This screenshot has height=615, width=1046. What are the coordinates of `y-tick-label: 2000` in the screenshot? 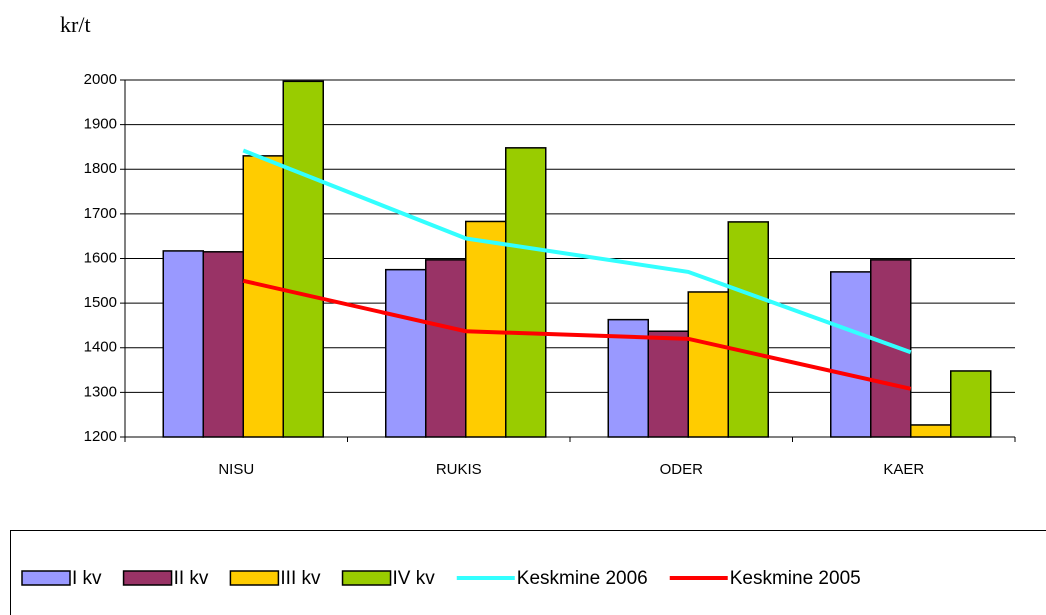 It's located at (100, 79).